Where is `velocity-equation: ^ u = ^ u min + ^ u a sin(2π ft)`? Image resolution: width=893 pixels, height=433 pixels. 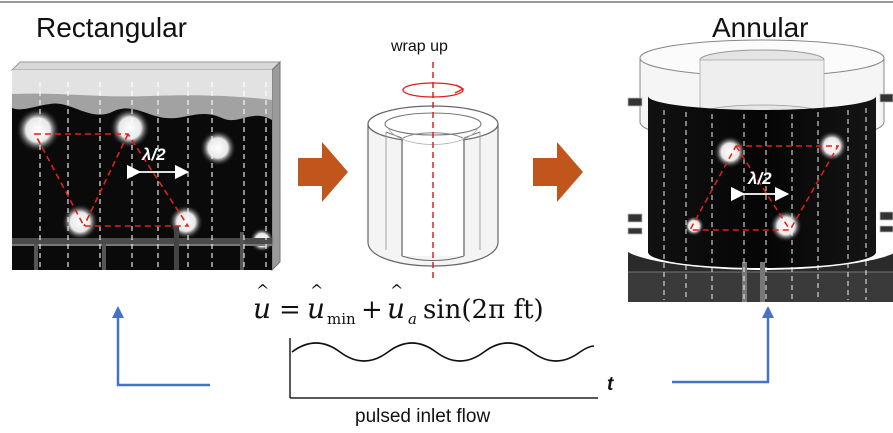 velocity-equation: ^ u = ^ u min + ^ u a sin(2π ft) is located at coordinates (398, 304).